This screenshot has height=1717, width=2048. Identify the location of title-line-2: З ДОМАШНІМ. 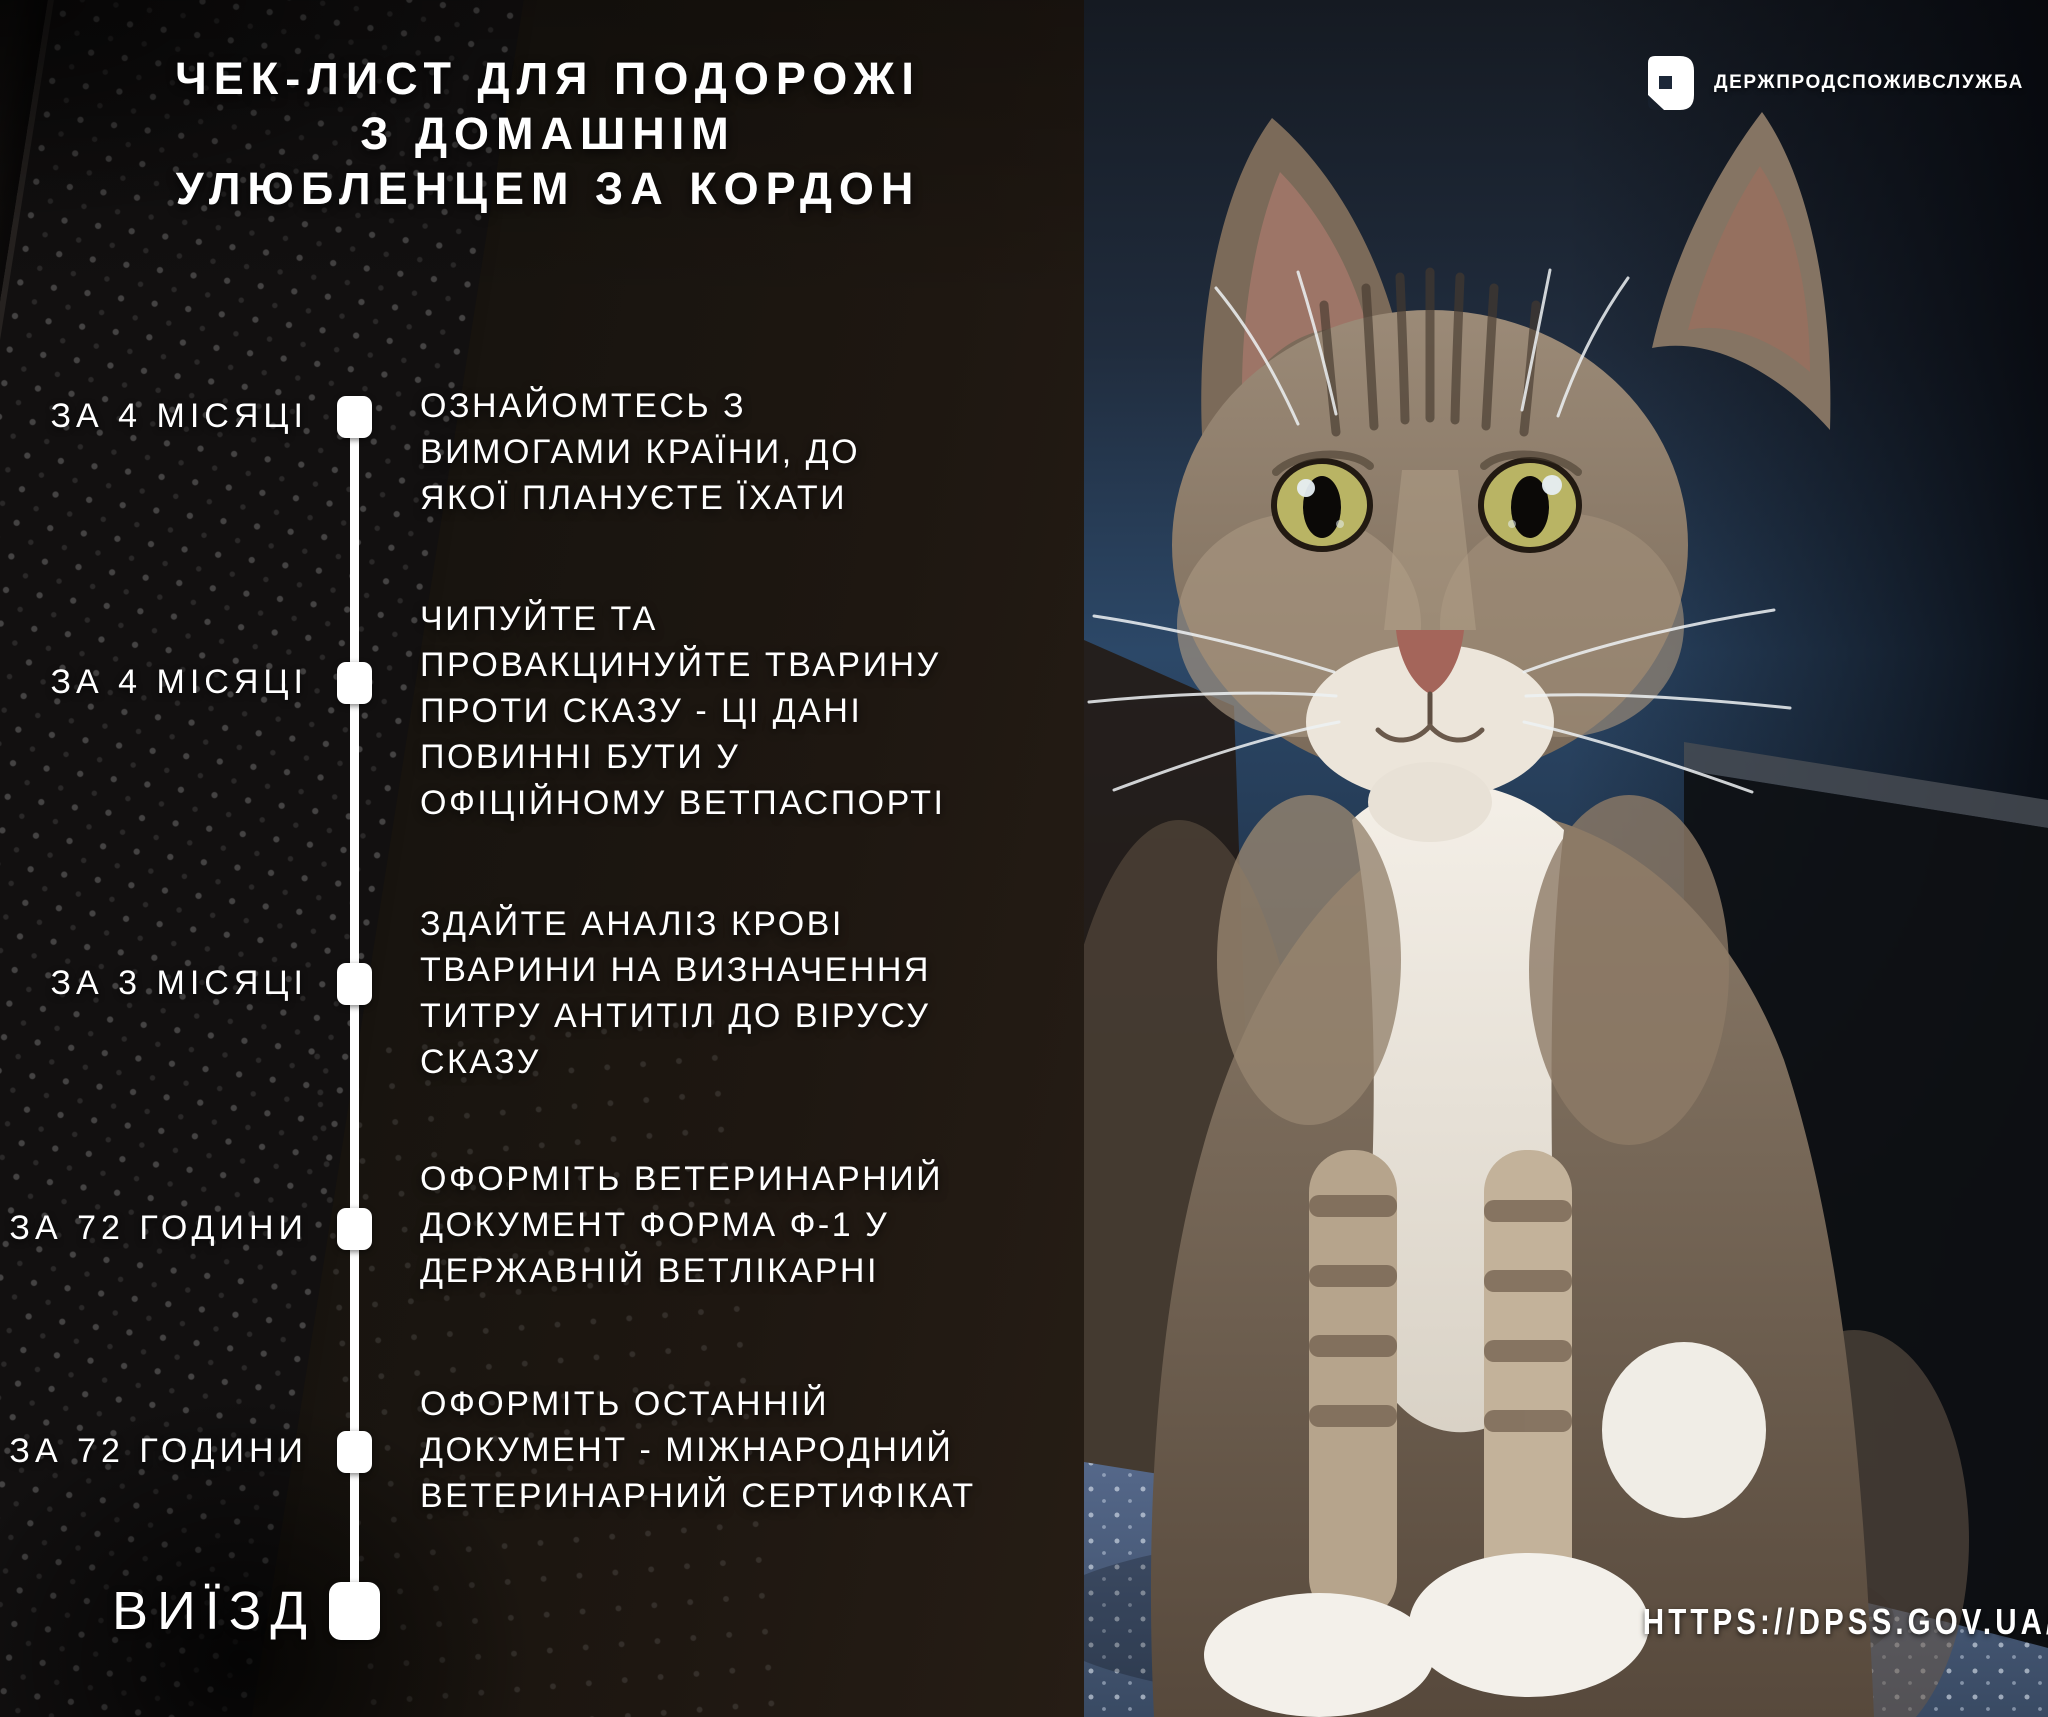
(548, 133).